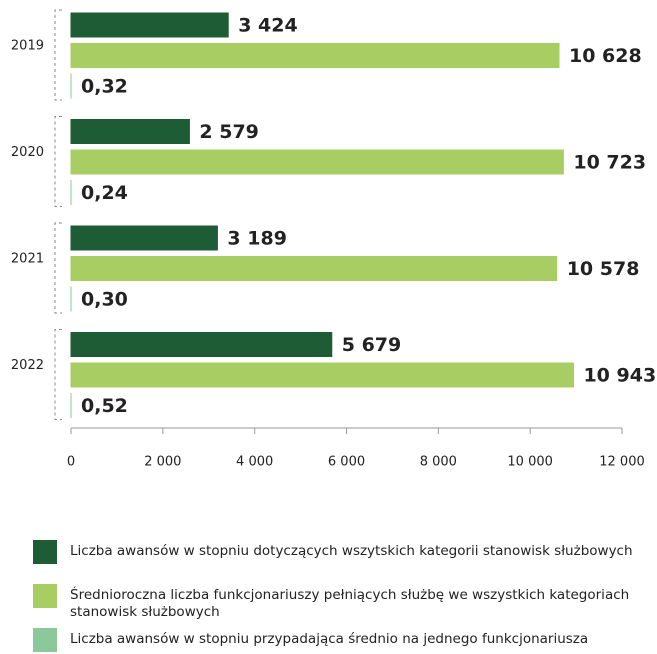 This screenshot has height=654, width=657. I want to click on value-label: 0,24, so click(104, 193).